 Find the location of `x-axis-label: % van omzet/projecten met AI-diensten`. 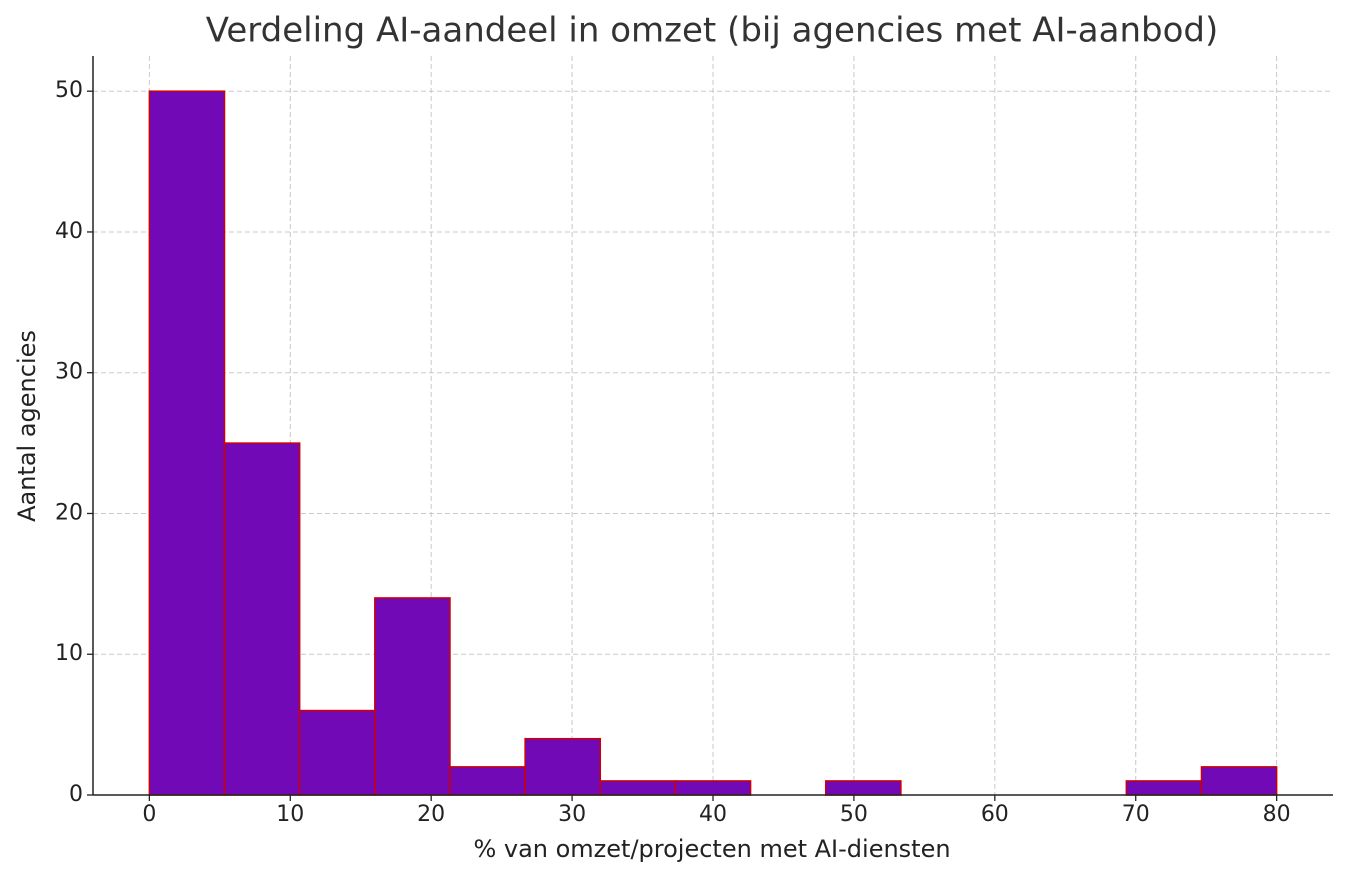

x-axis-label: % van omzet/projecten met AI-diensten is located at coordinates (711, 849).